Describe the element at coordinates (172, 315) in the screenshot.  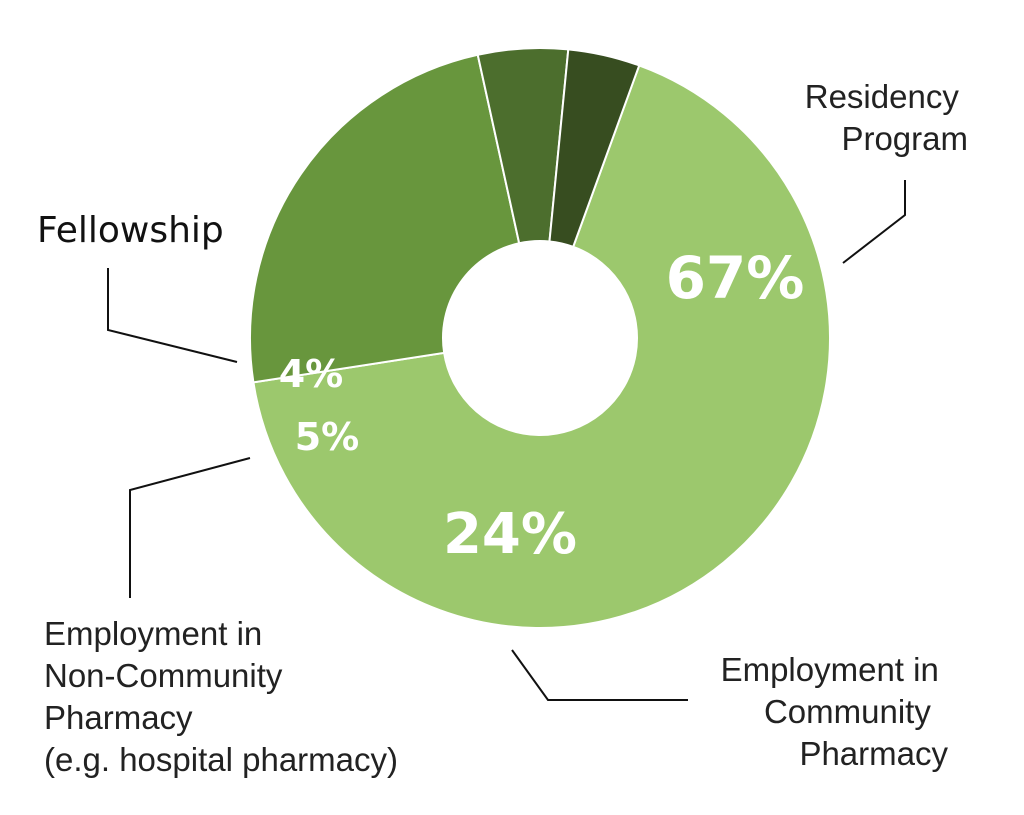
I see `leader-line-fellowship` at that location.